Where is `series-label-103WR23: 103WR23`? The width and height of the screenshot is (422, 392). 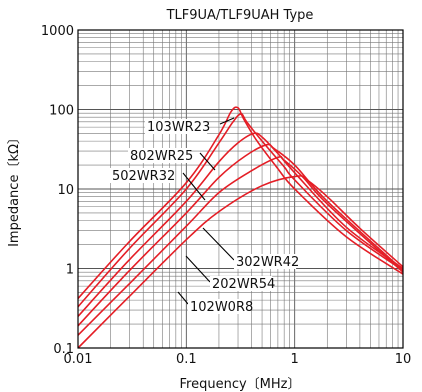
series-label-103WR23: 103WR23 is located at coordinates (178, 127).